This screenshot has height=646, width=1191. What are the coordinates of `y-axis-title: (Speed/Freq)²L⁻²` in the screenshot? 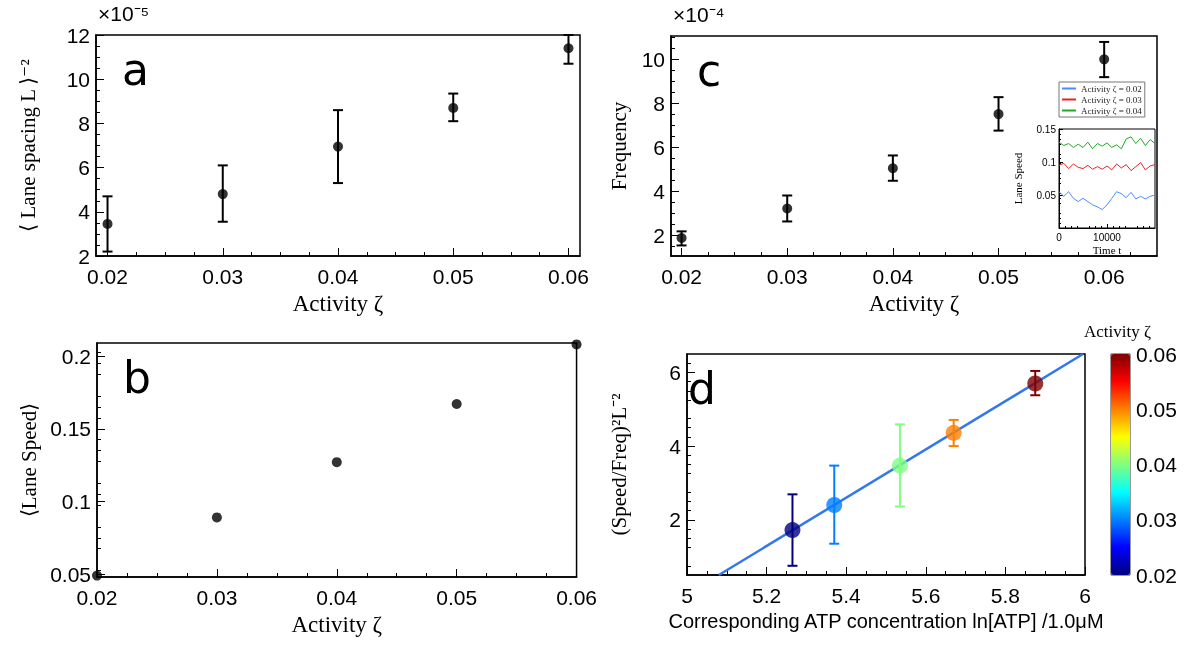 It's located at (618, 464).